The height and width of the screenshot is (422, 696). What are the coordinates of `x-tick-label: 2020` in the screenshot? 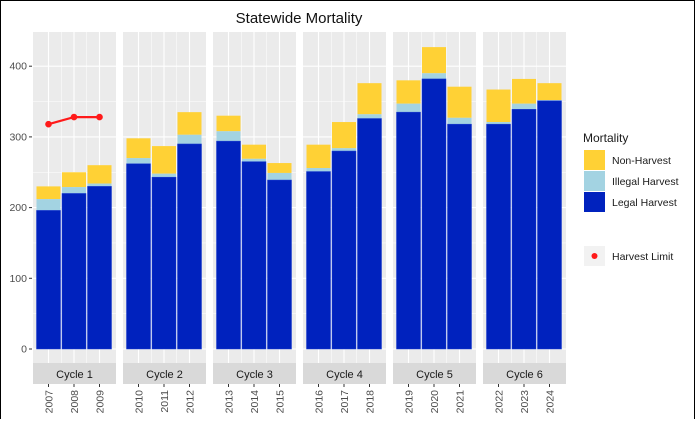 It's located at (435, 402).